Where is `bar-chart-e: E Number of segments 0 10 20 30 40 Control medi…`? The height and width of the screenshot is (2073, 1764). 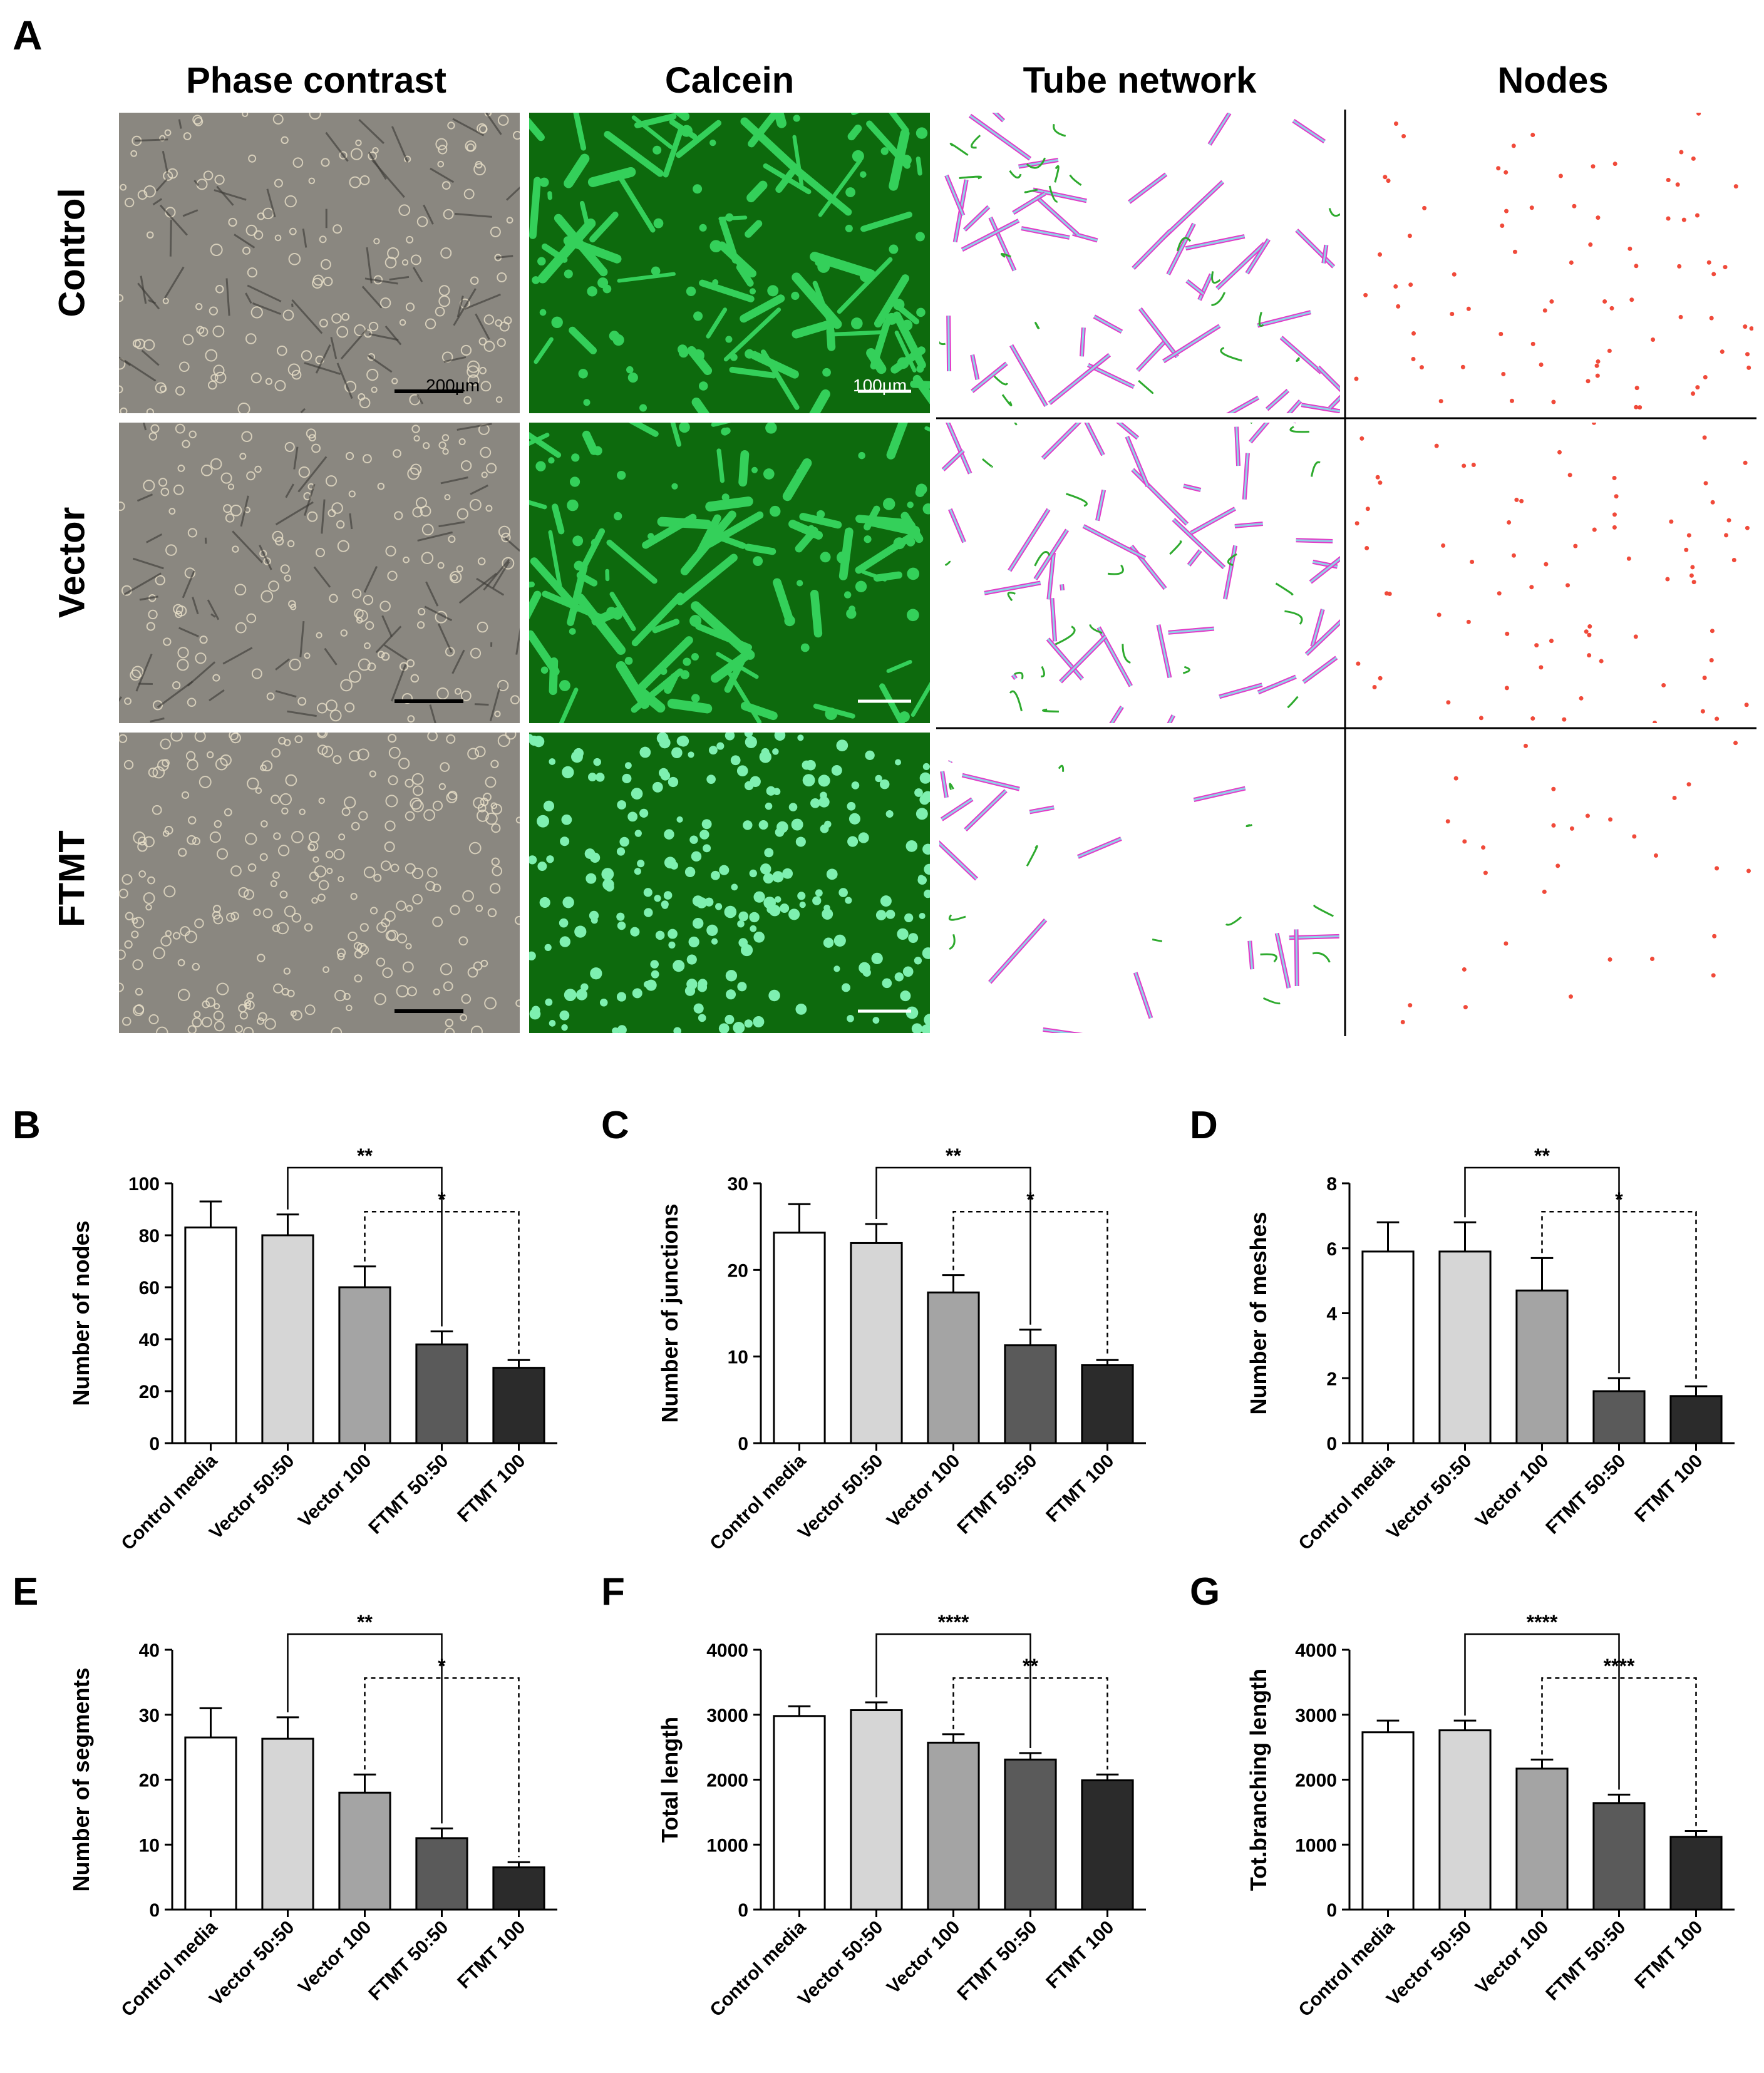
bar-chart-e: E Number of segments 0 10 20 30 40 Control medi… is located at coordinates (294, 1800).